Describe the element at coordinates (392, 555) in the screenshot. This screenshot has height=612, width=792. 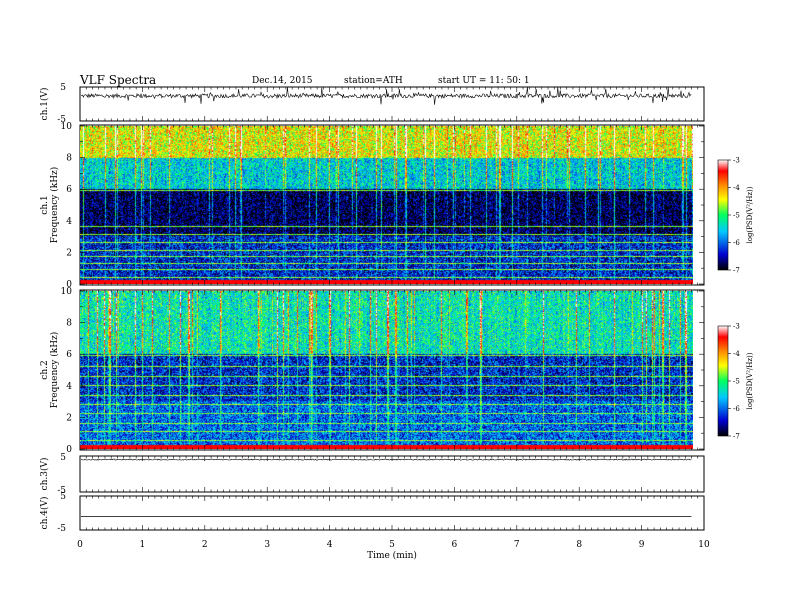
I see `time-axis-label: Time (min)` at that location.